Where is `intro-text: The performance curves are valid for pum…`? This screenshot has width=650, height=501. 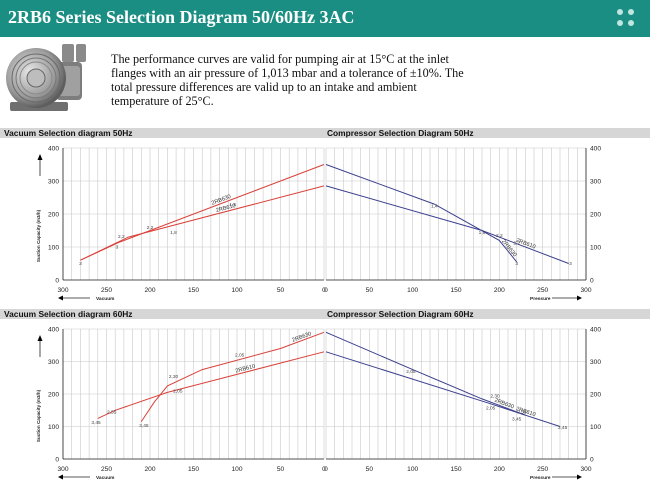
intro-text: The performance curves are valid for pum… is located at coordinates (287, 80).